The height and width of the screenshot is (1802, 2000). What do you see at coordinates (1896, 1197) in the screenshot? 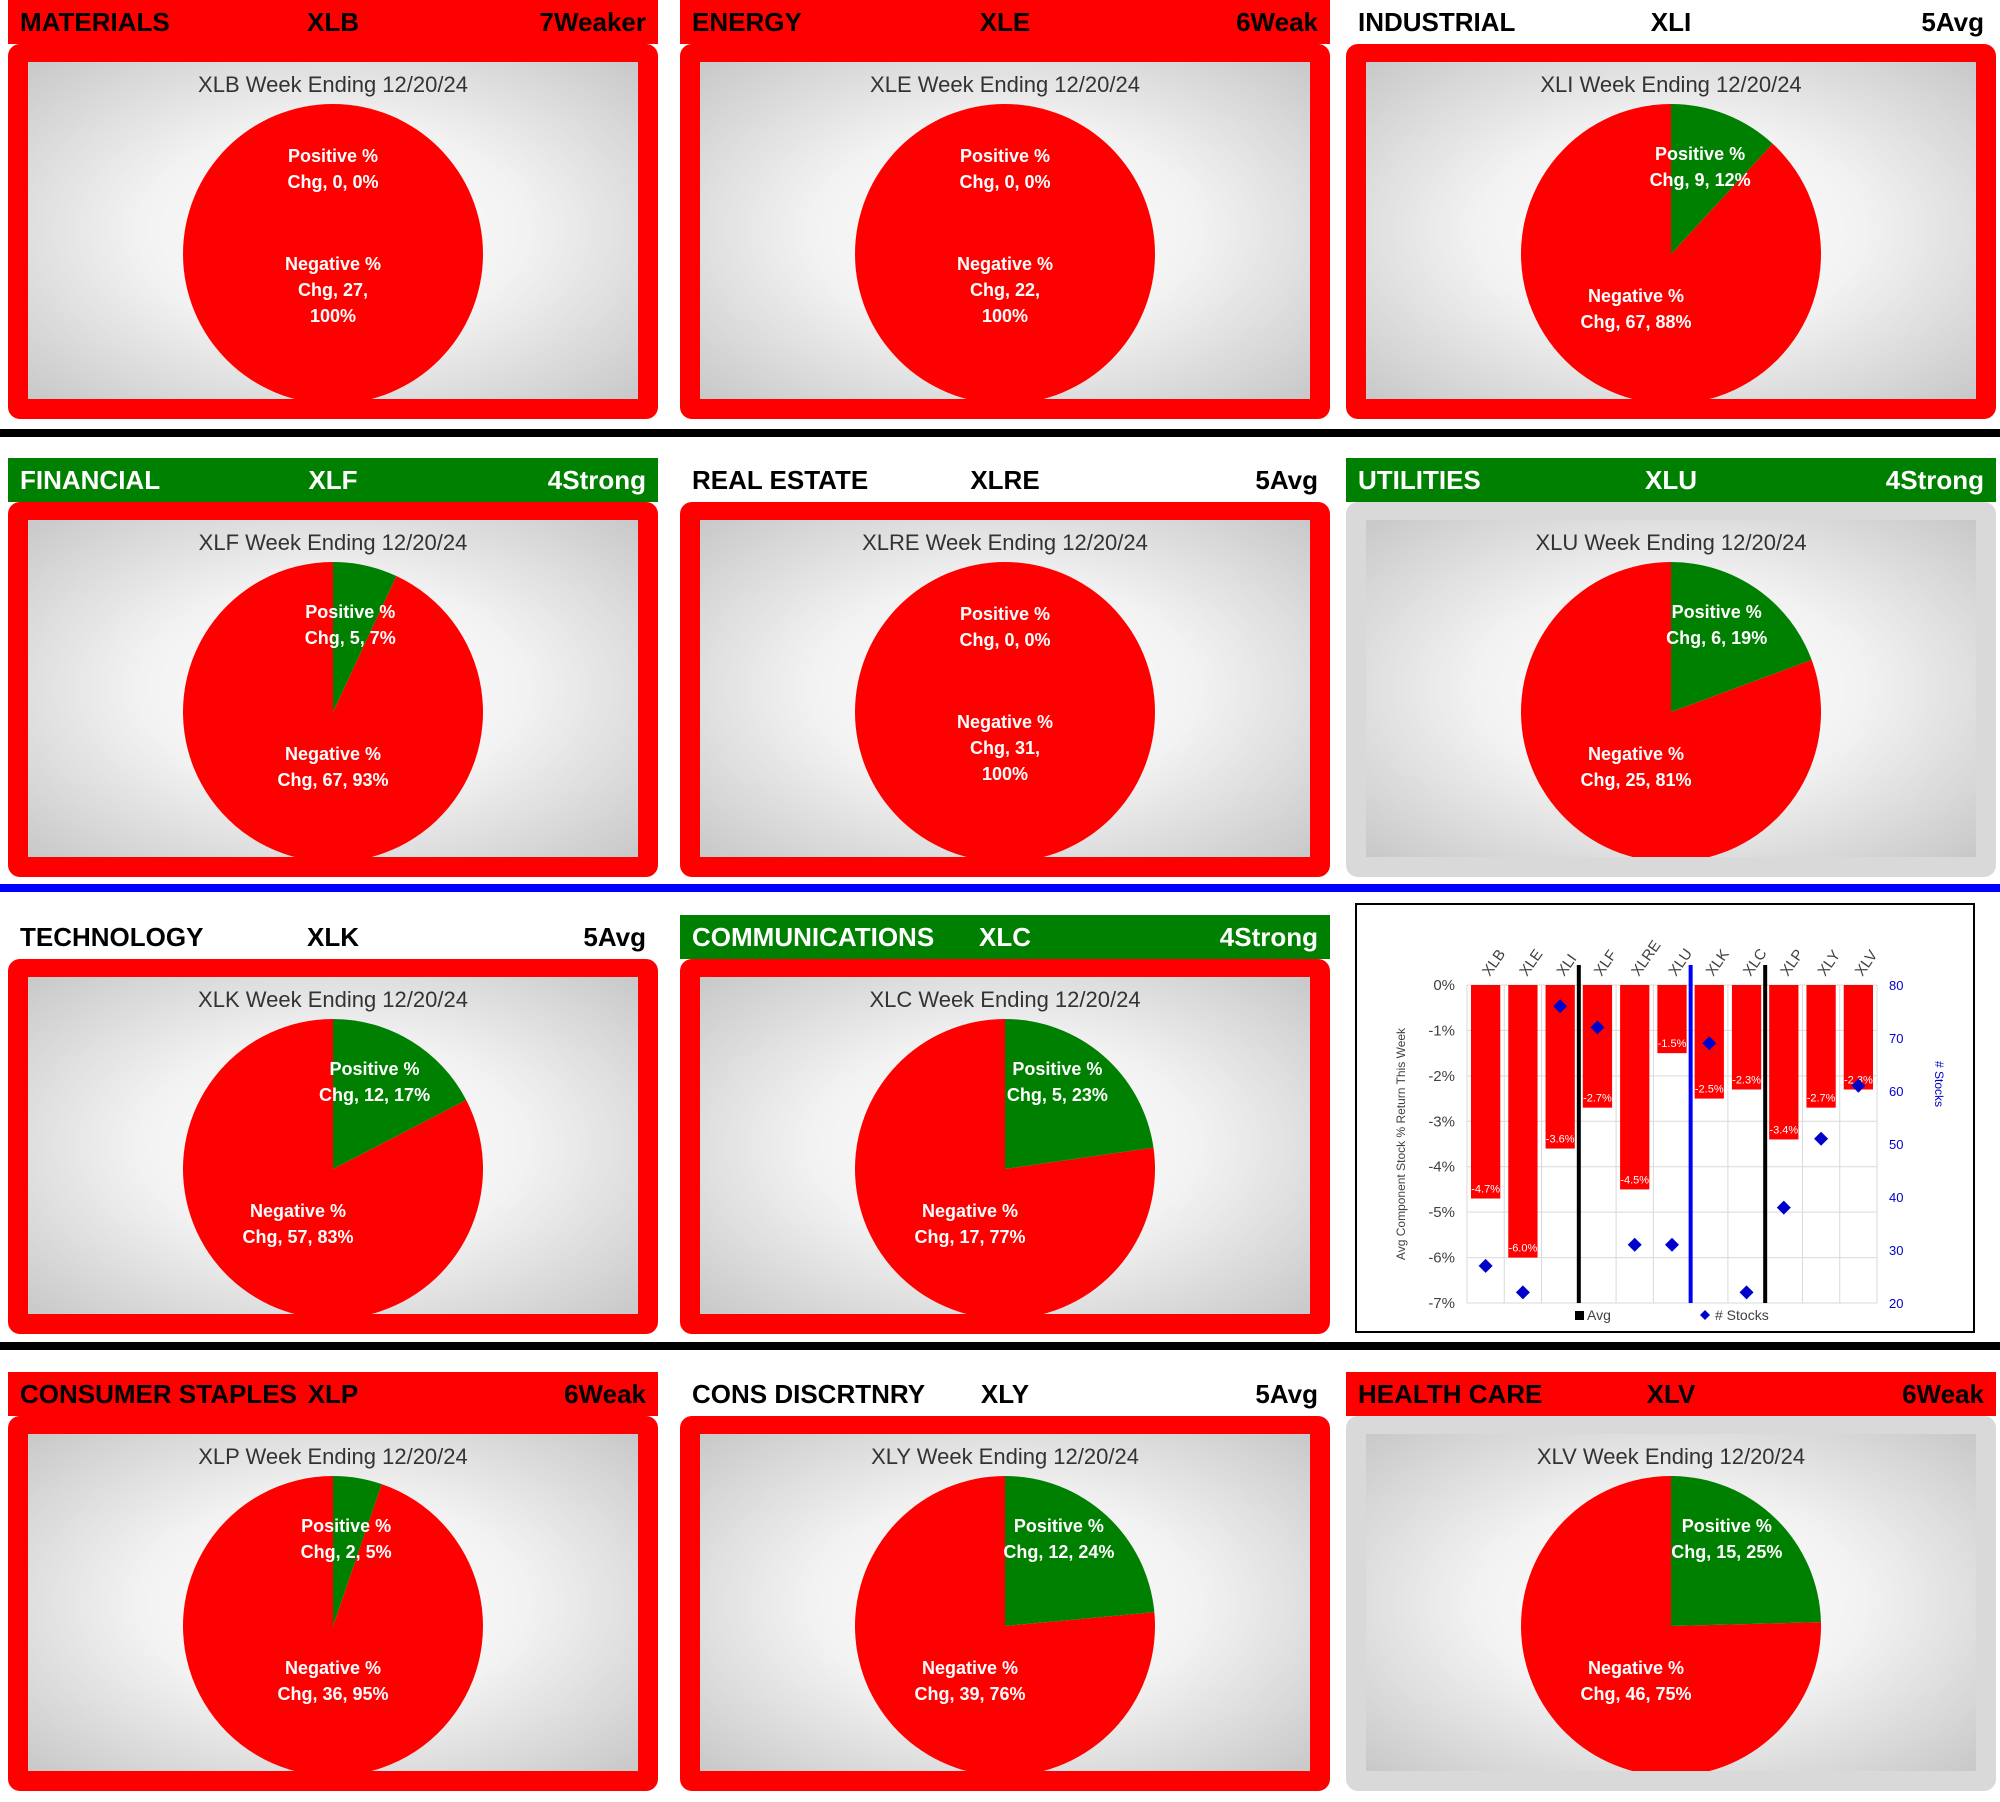
I see `y2-tick-label: 40` at bounding box center [1896, 1197].